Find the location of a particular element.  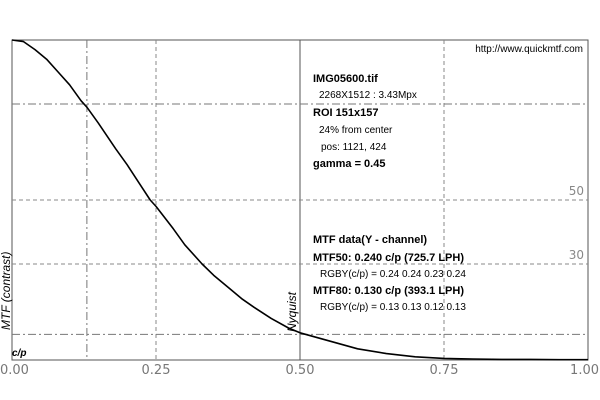

rgby50-line: RGBY(c/p) = 0.24 0.24 0.23 0.24 is located at coordinates (393, 274).